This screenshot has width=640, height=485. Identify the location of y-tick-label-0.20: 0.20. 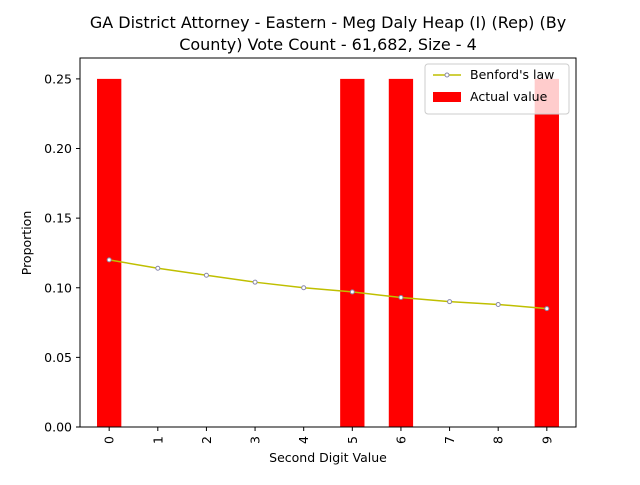
(58, 148).